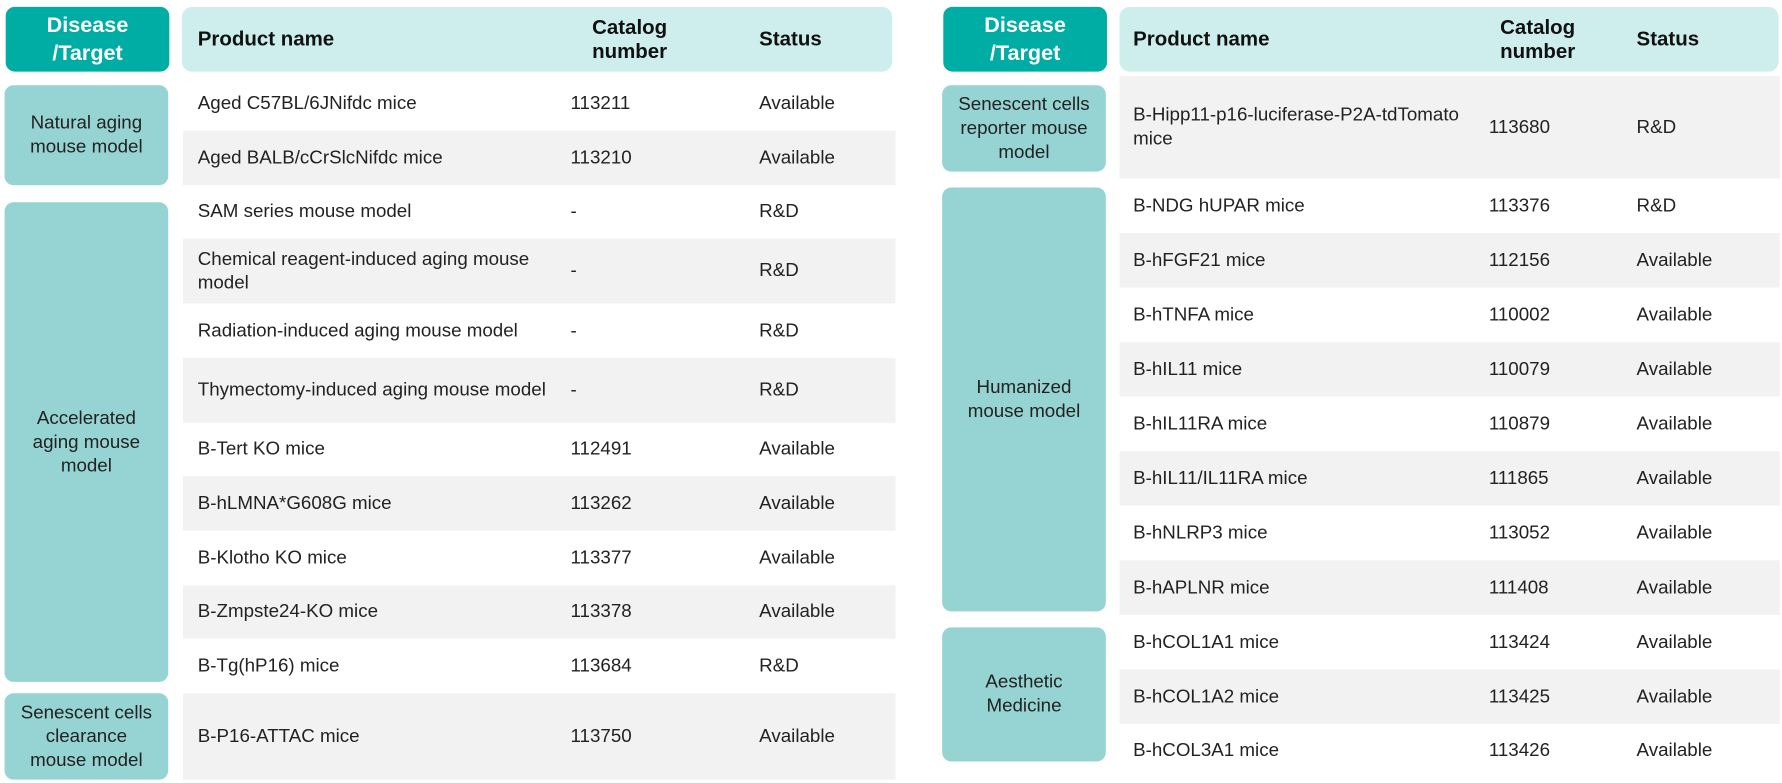 This screenshot has height=783, width=1782. I want to click on product-name: B-P16-ATTAC mice, so click(278, 736).